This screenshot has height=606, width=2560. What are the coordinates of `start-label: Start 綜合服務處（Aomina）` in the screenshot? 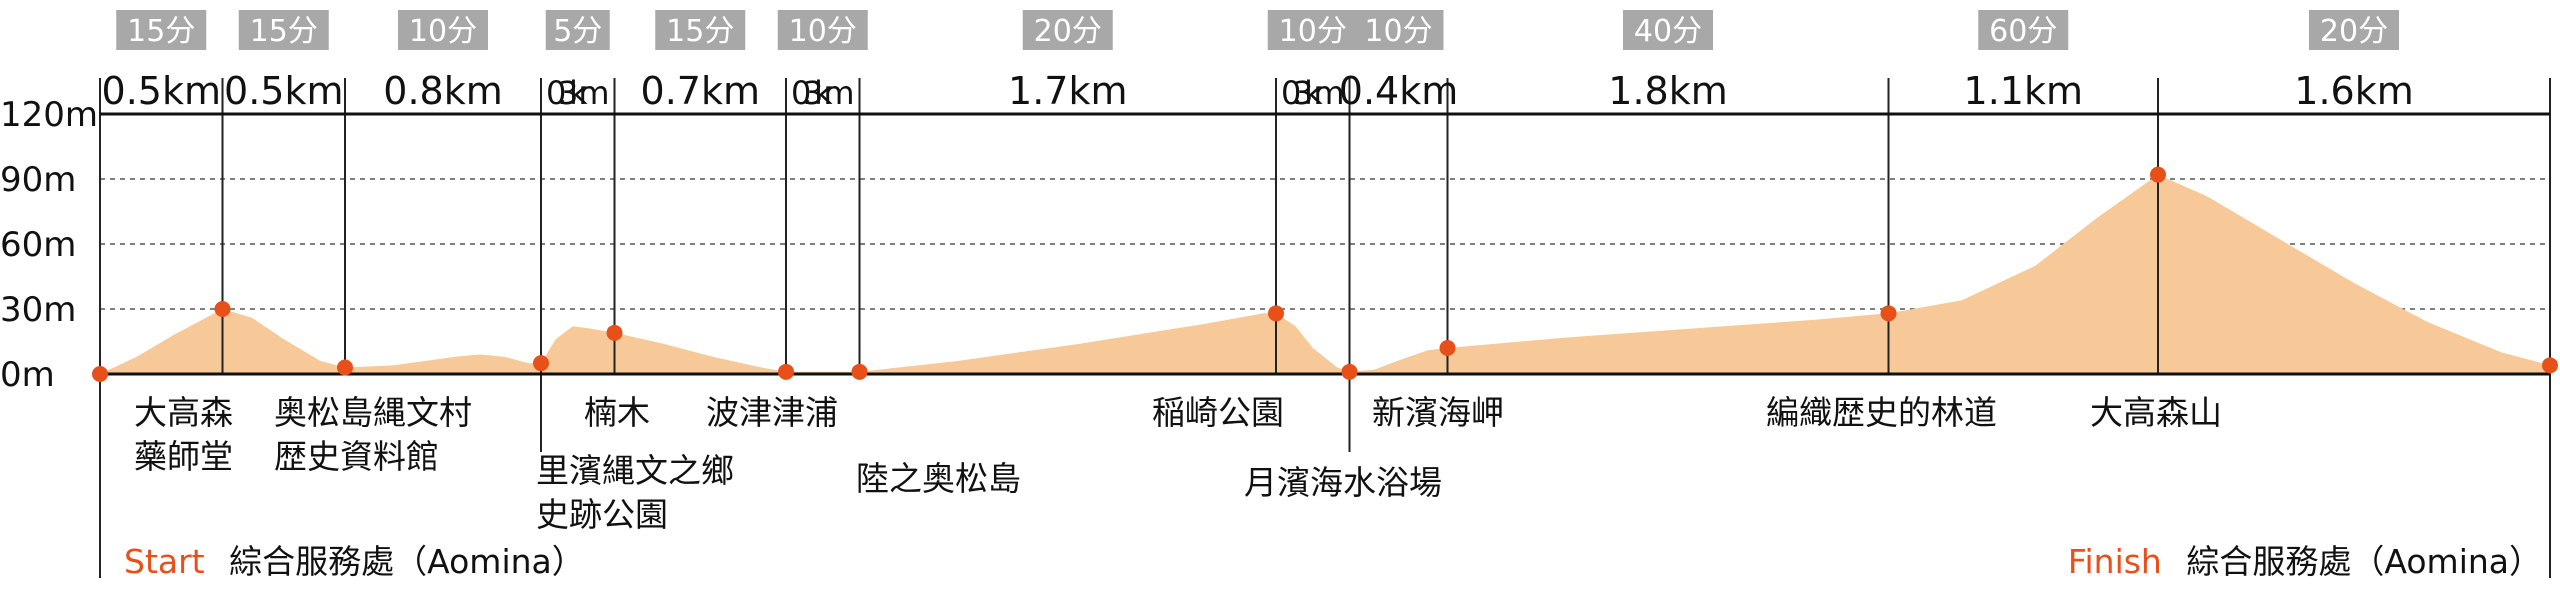 It's located at (354, 561).